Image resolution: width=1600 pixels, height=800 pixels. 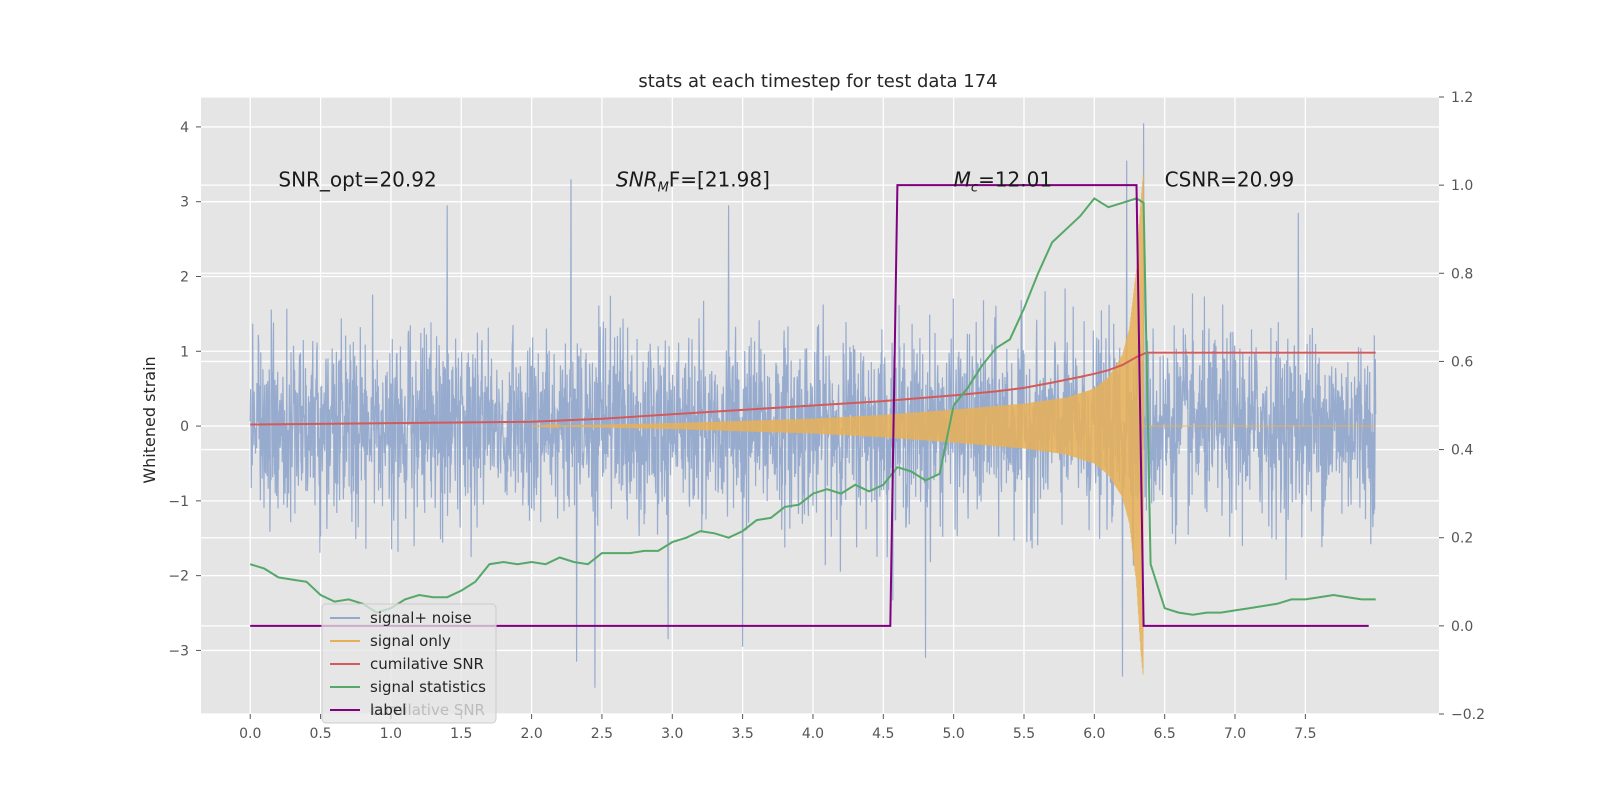 I want to click on legend-entry: signal only, so click(x=410, y=641).